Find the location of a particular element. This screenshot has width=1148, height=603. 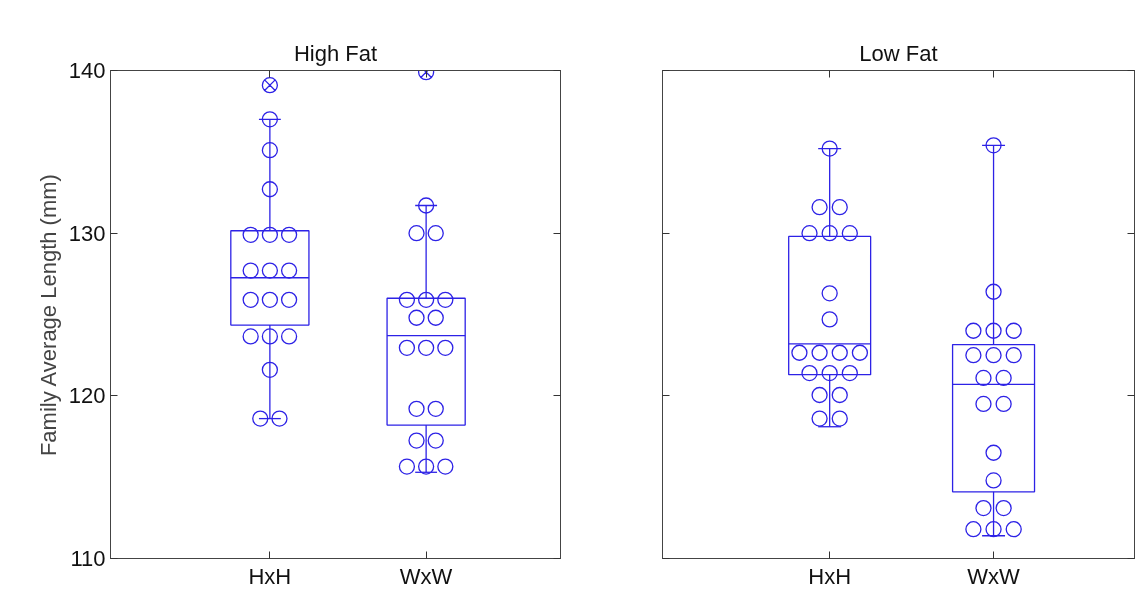

y-tick-label: 120 is located at coordinates (87, 396).